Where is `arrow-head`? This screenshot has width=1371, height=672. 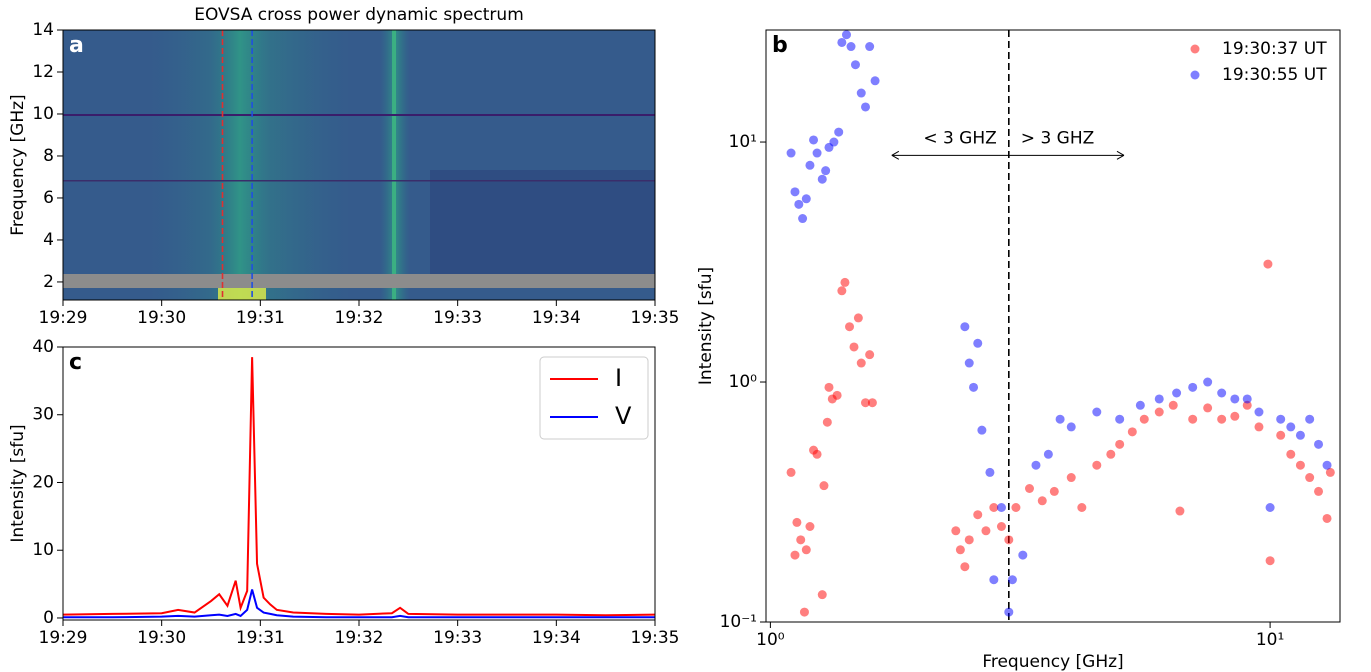 arrow-head is located at coordinates (895, 155).